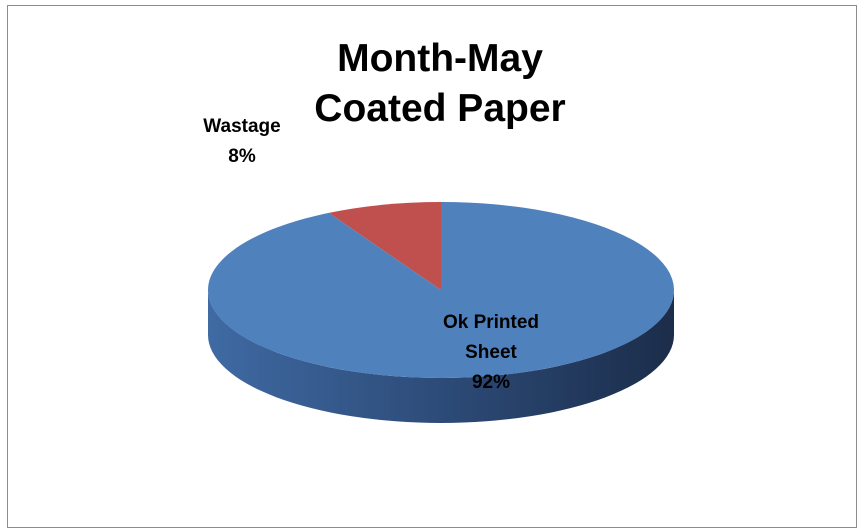 This screenshot has width=864, height=529. I want to click on pie-side-ok-printed-sheet, so click(441, 356).